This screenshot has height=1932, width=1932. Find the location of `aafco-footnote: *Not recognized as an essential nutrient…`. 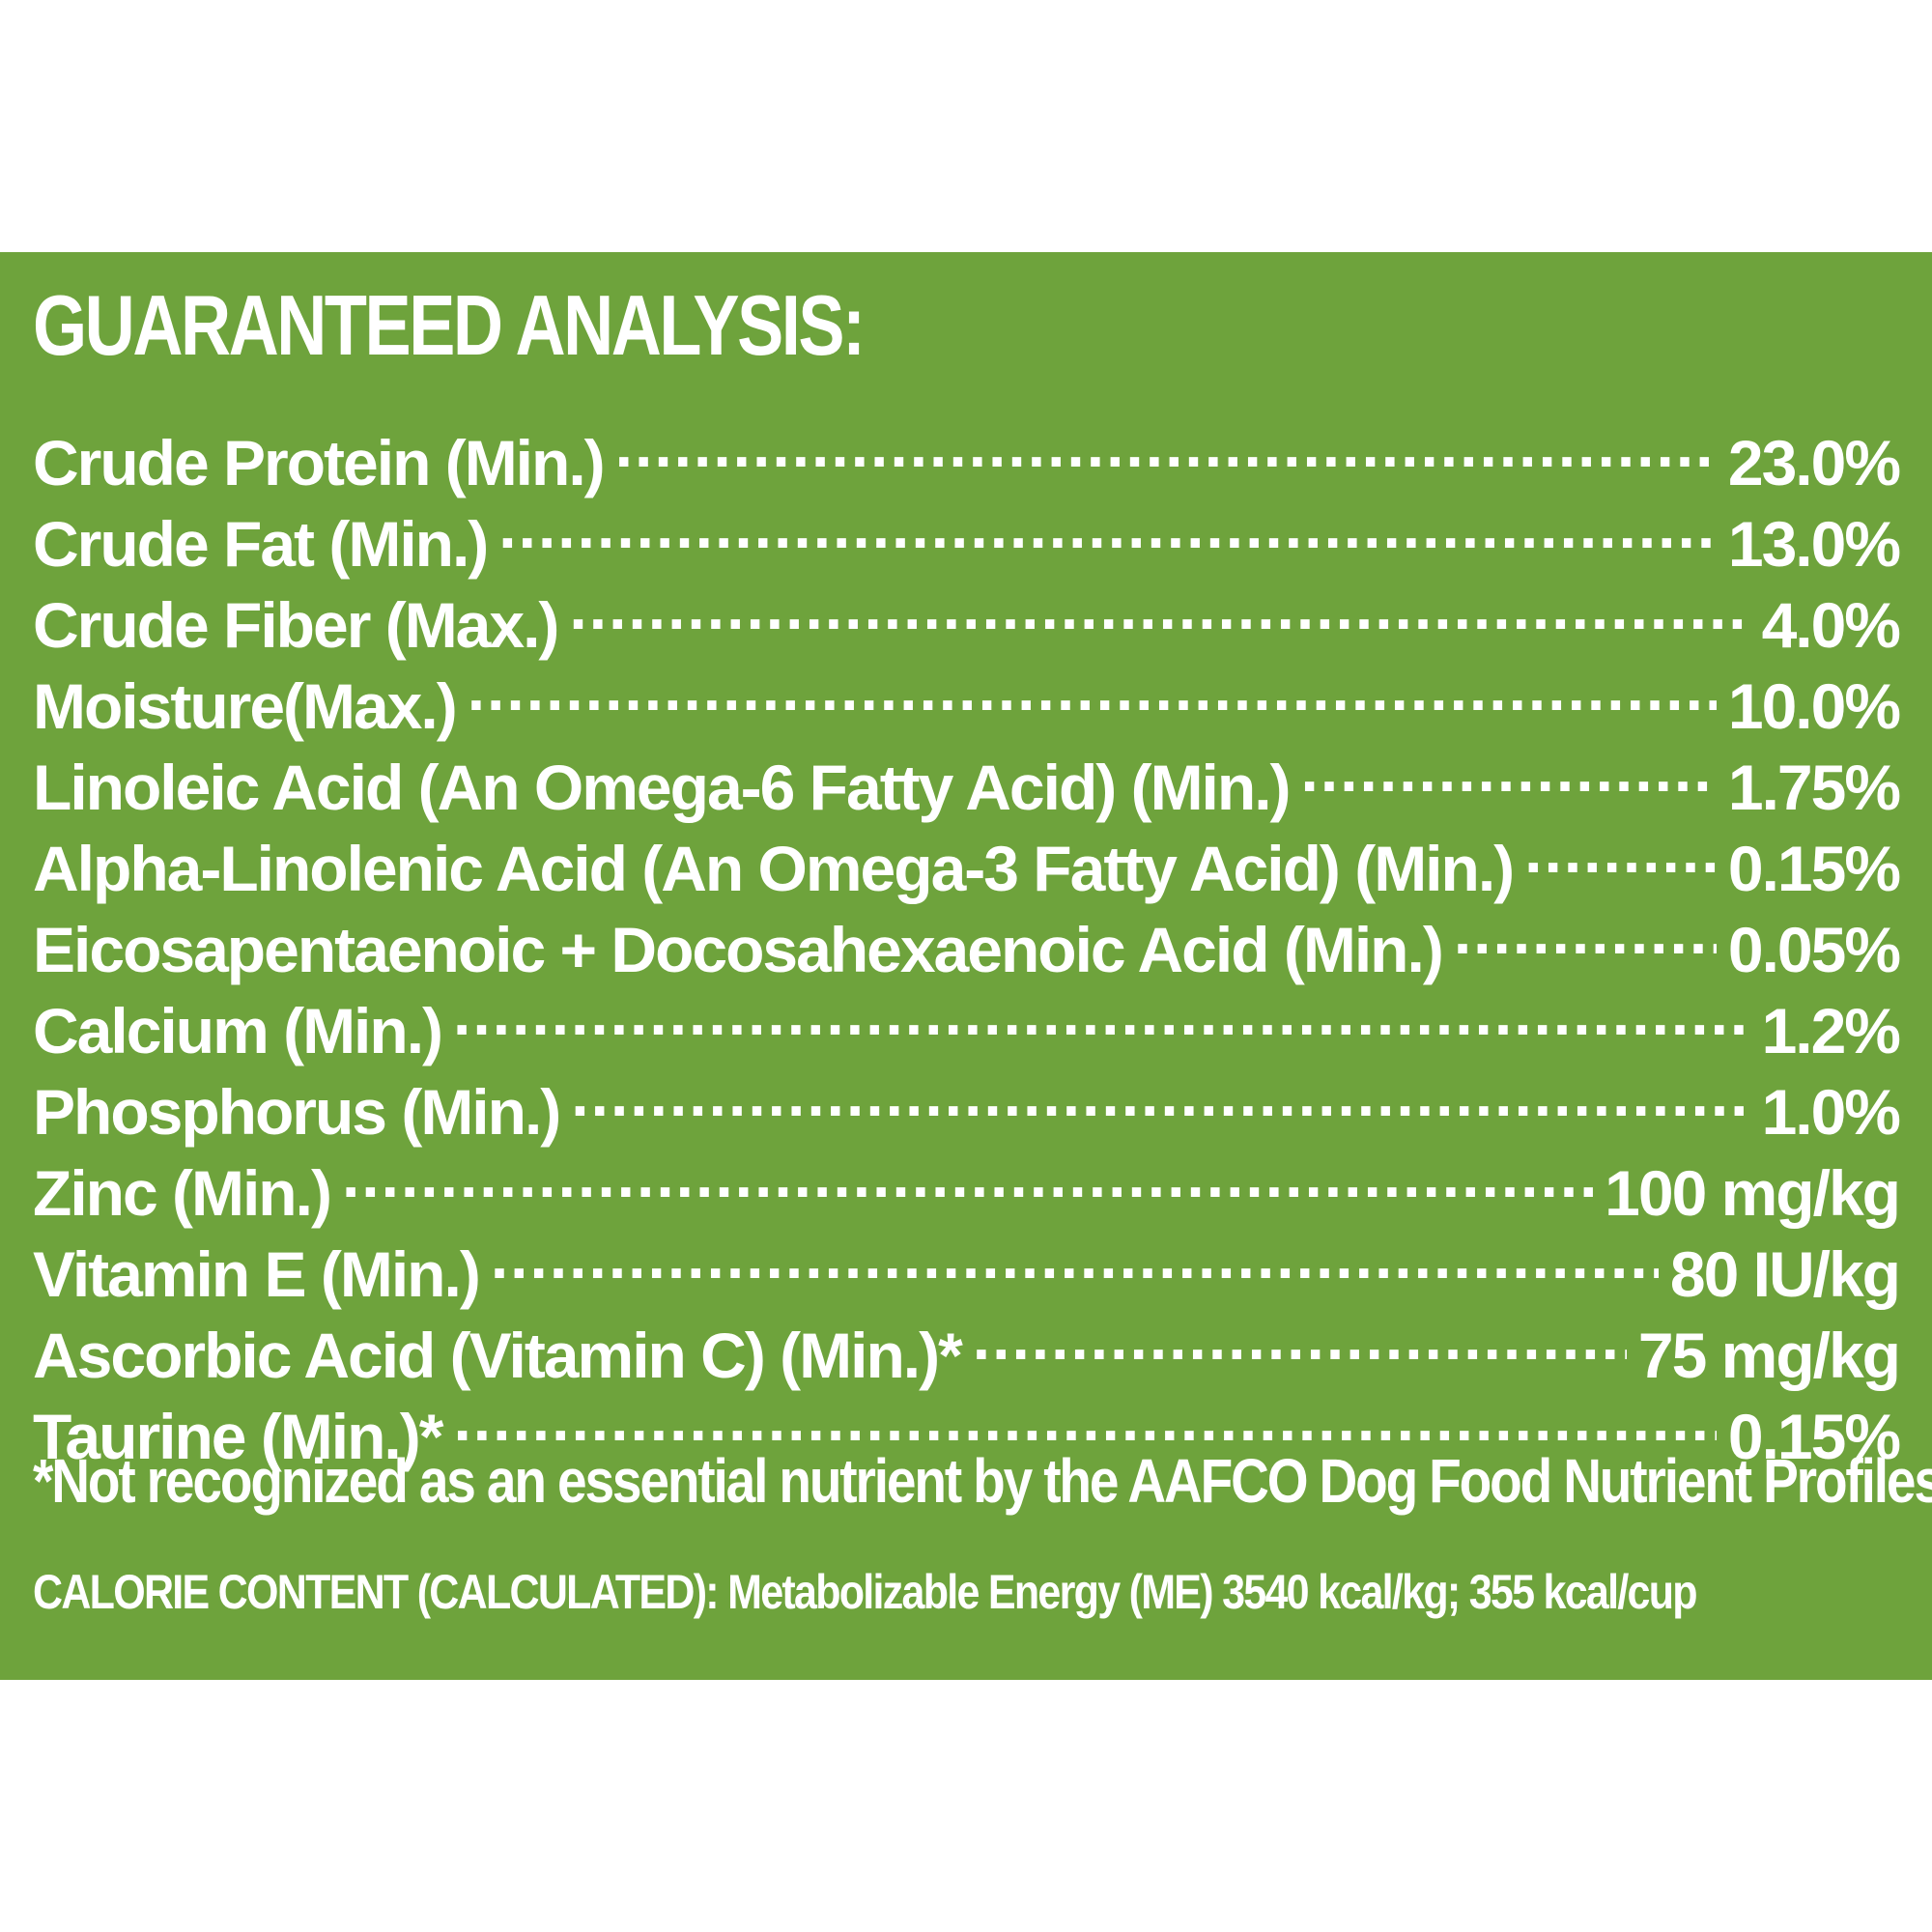

aafco-footnote: *Not recognized as an essential nutrient… is located at coordinates (982, 1481).